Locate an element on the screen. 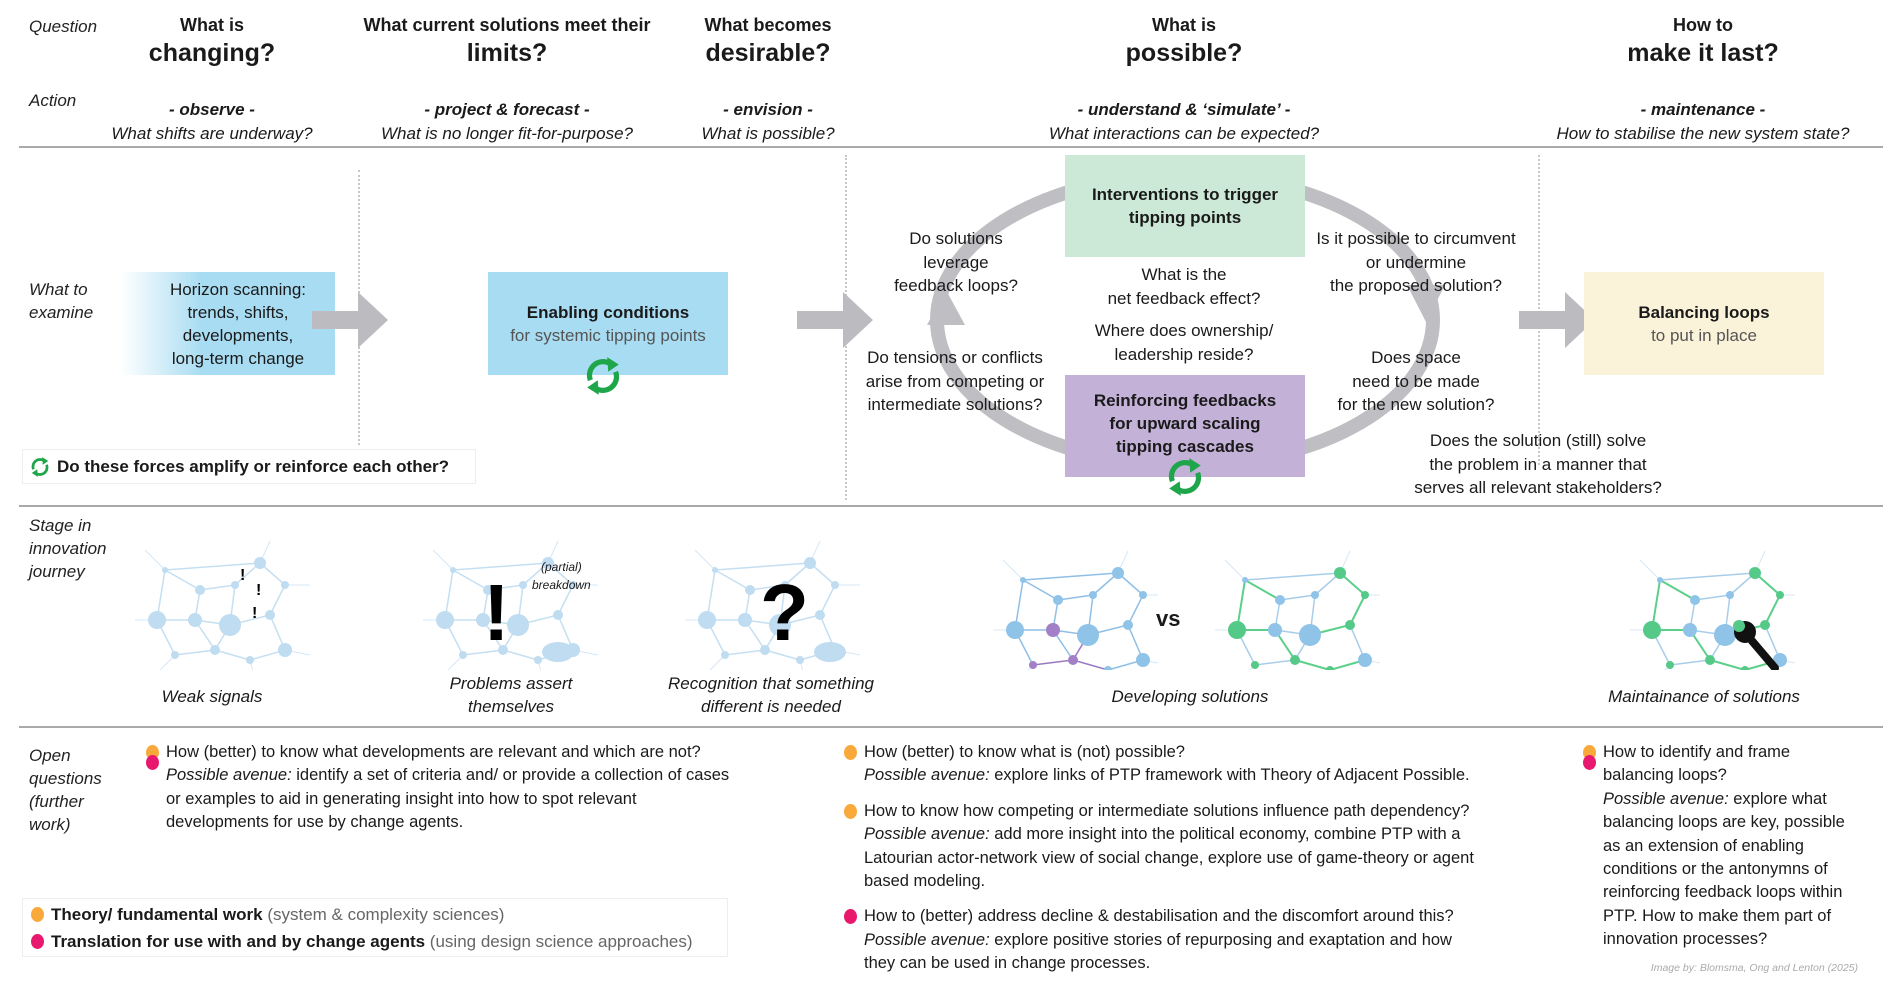 The height and width of the screenshot is (991, 1892). question-small: What is is located at coordinates (1183, 25).